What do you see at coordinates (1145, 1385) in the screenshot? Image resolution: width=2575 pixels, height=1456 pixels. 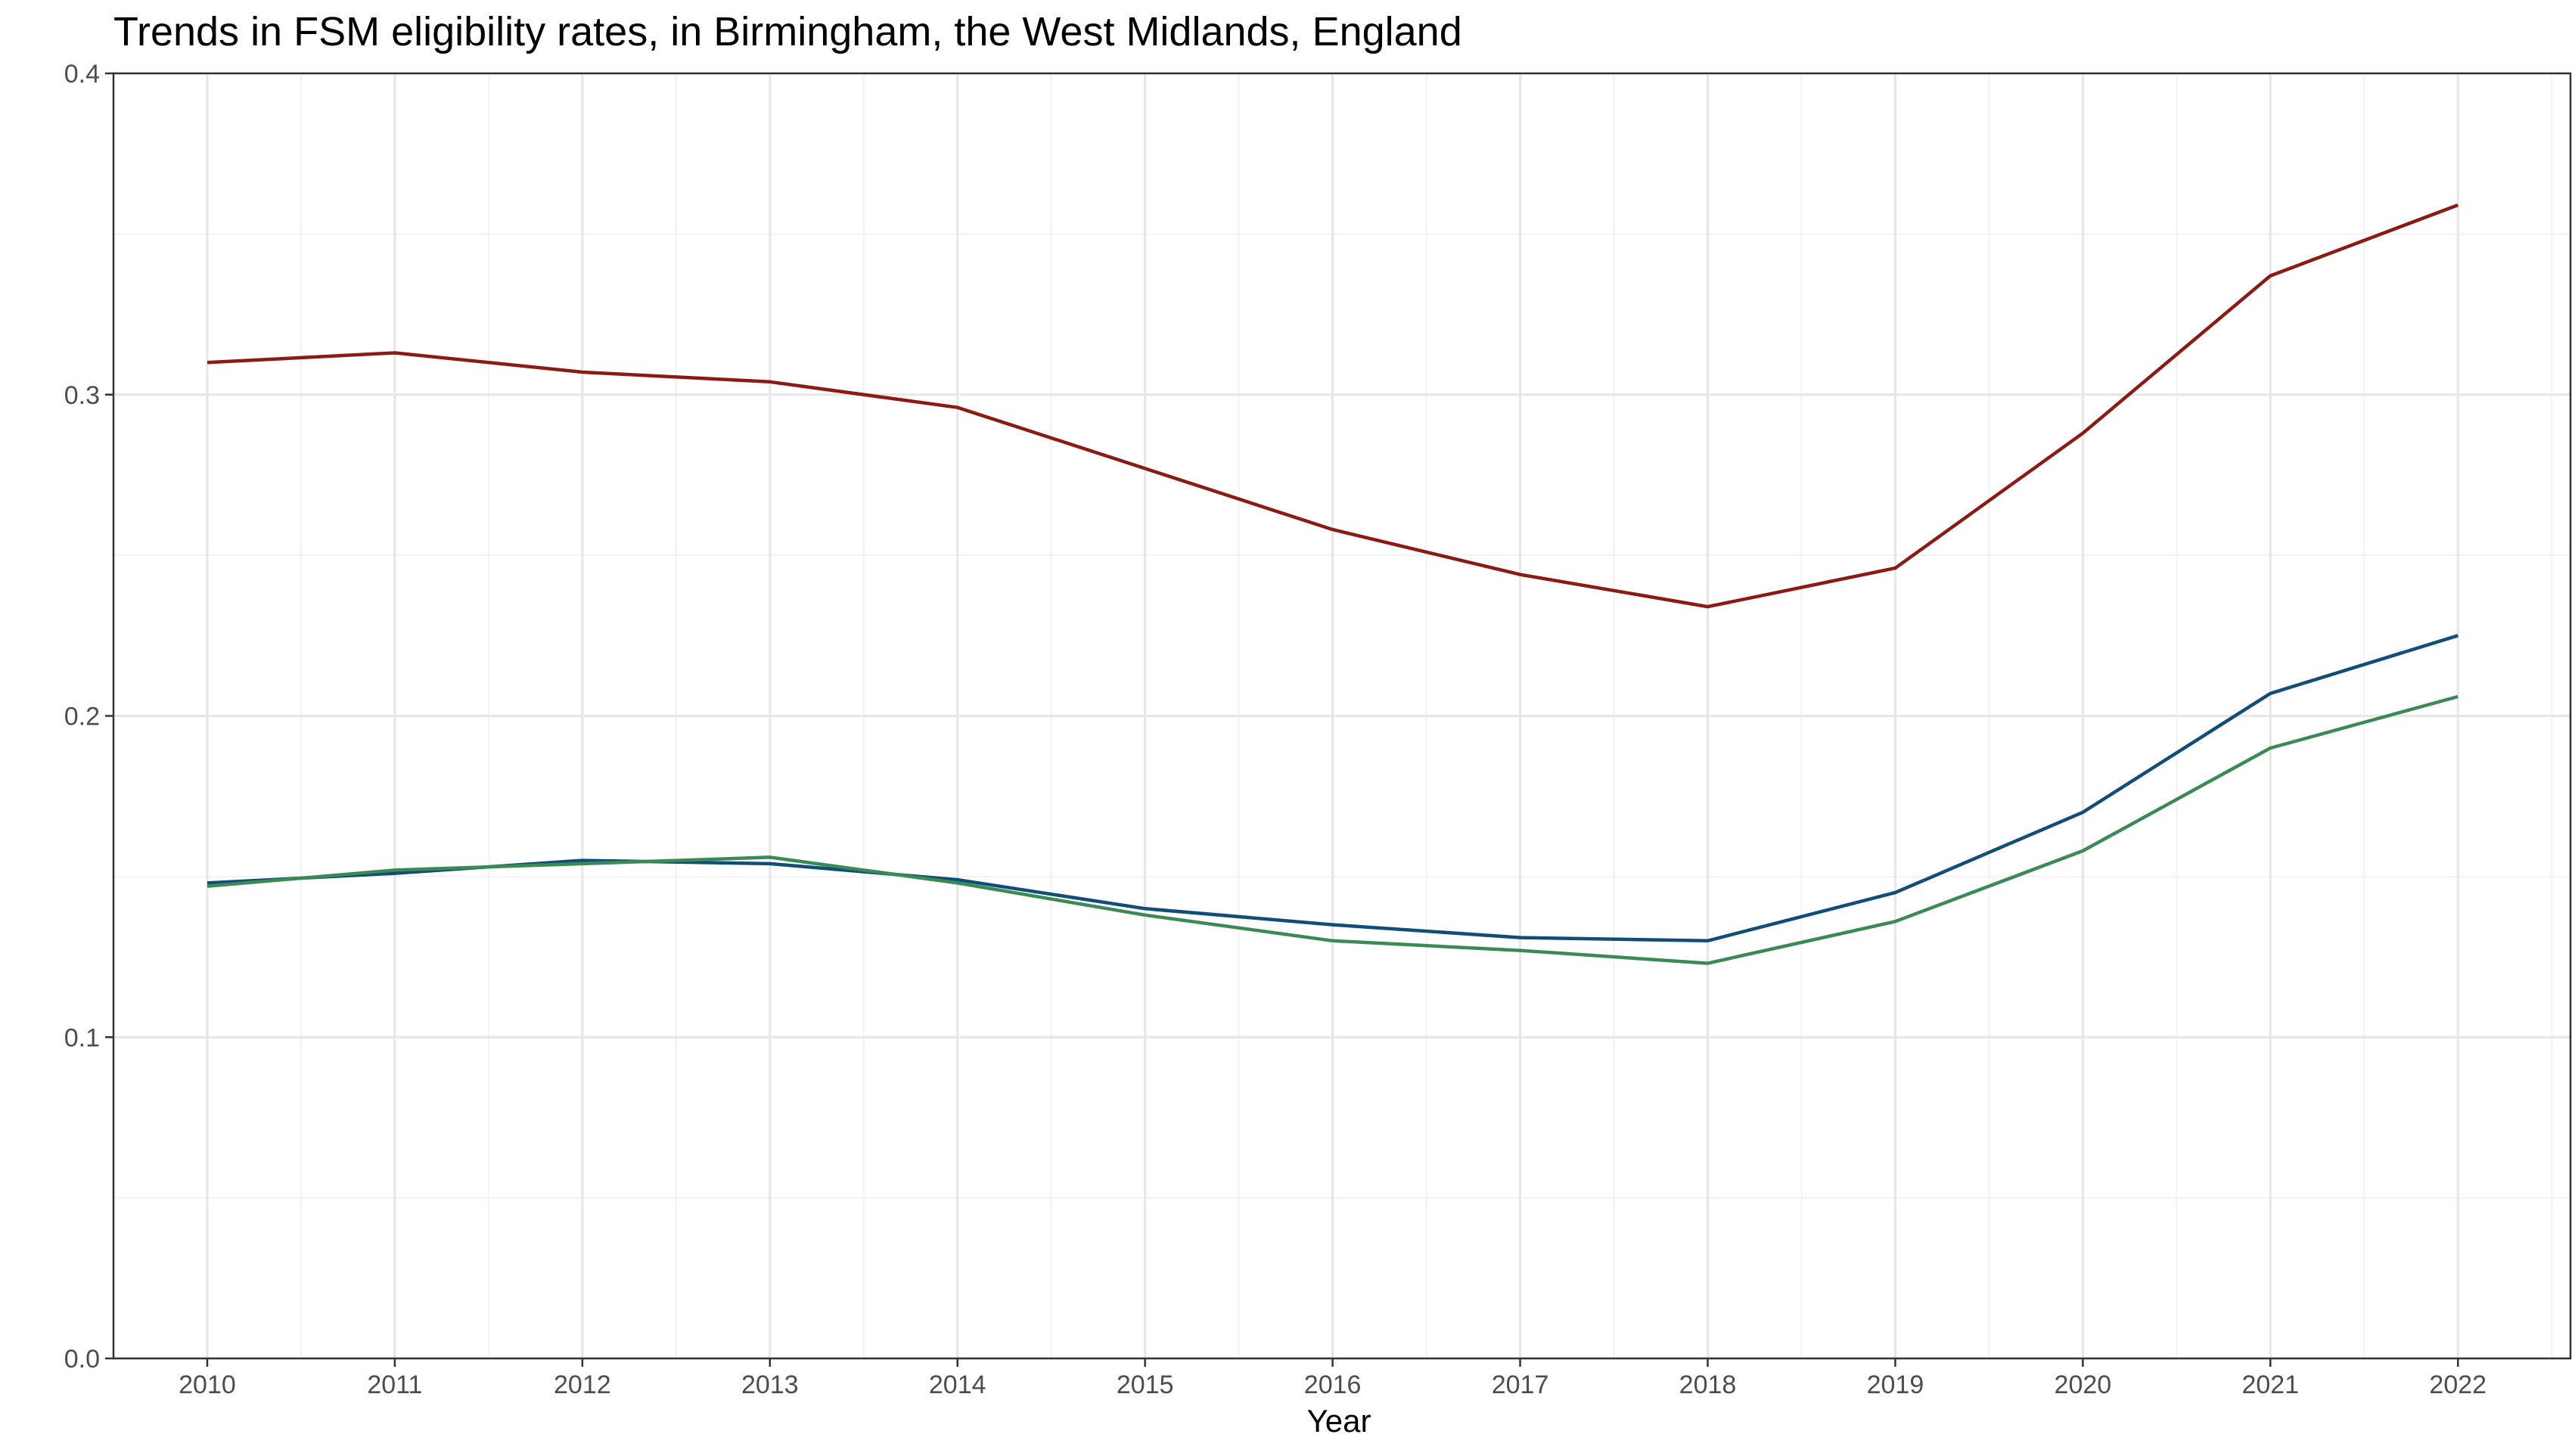 I see `x-tick-label: 2015` at bounding box center [1145, 1385].